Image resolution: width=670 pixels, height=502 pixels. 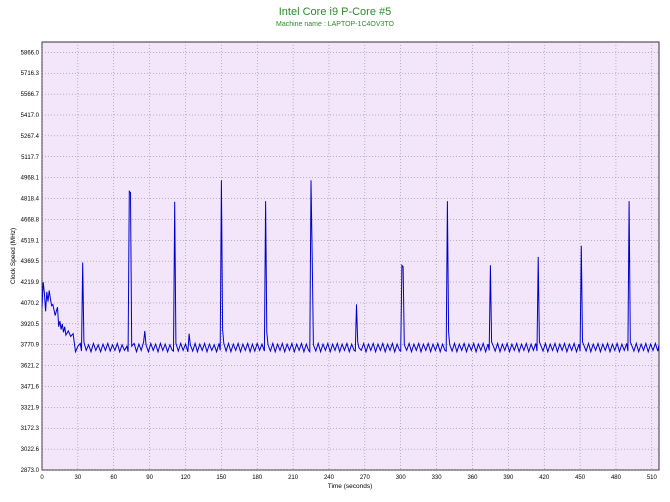 What do you see at coordinates (30, 283) in the screenshot?
I see `y-tick-label: 4219.9` at bounding box center [30, 283].